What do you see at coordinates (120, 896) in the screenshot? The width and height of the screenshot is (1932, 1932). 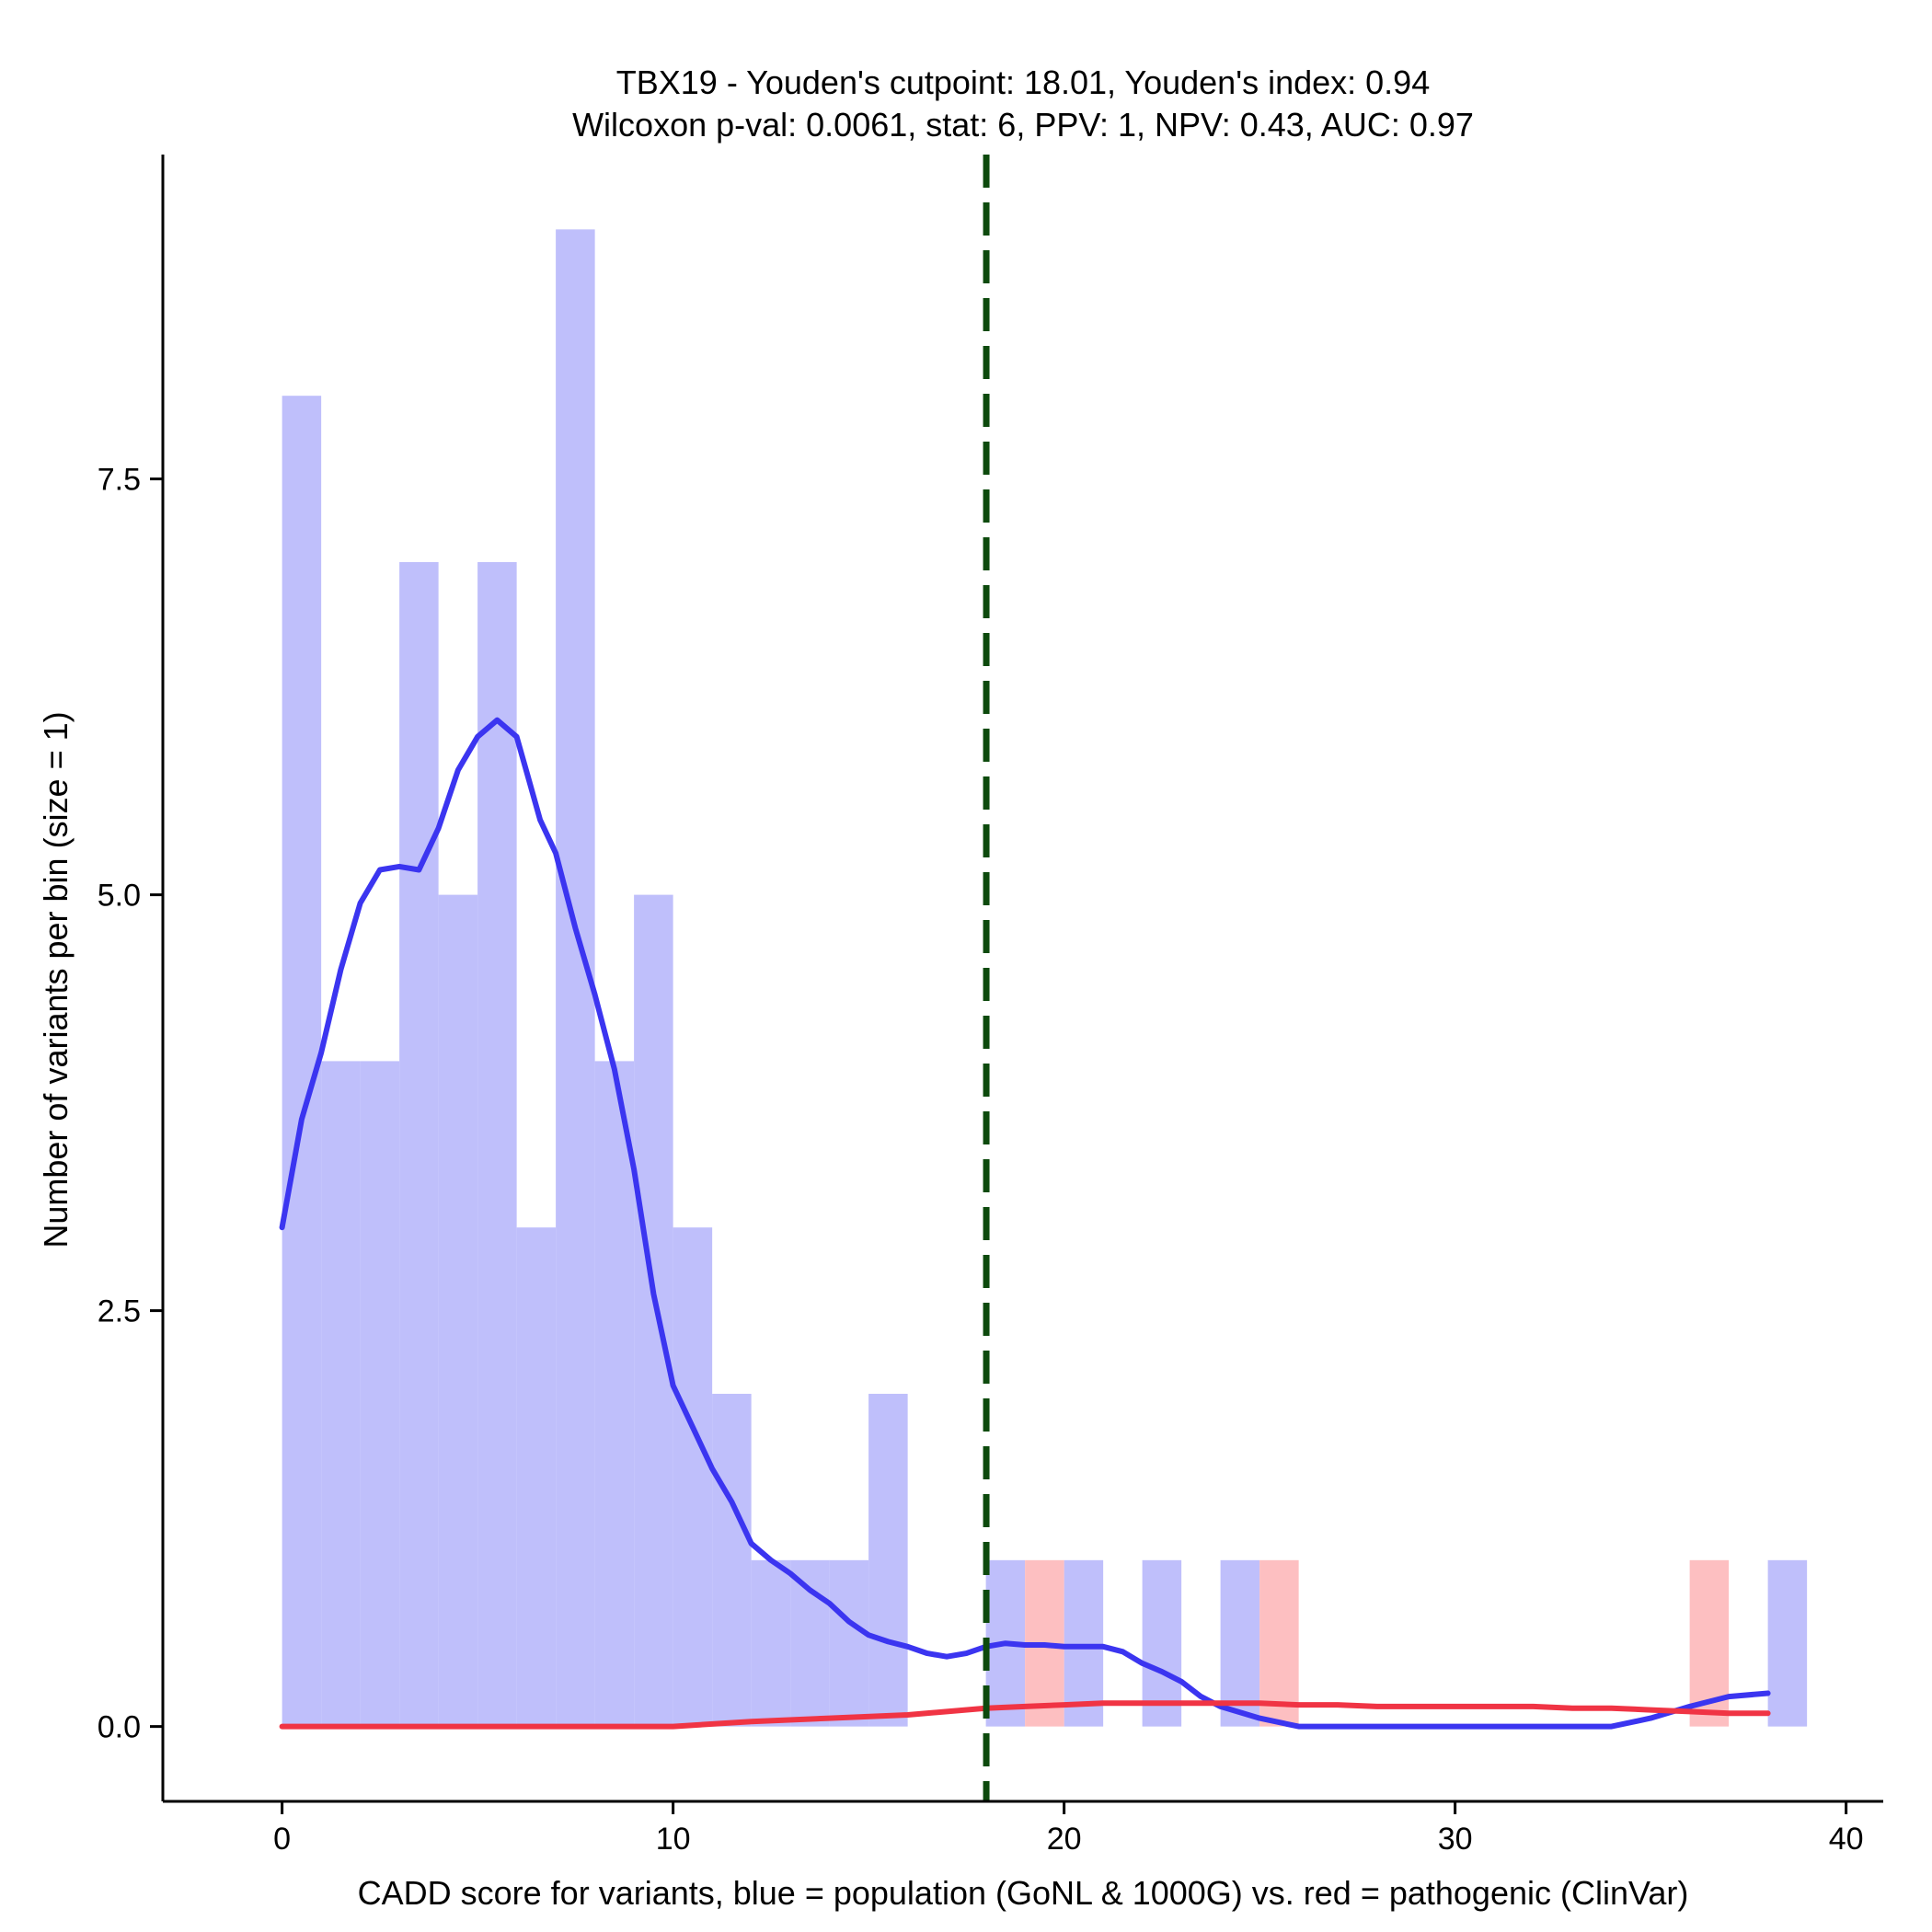 I see `y-tick-label: 5.0` at bounding box center [120, 896].